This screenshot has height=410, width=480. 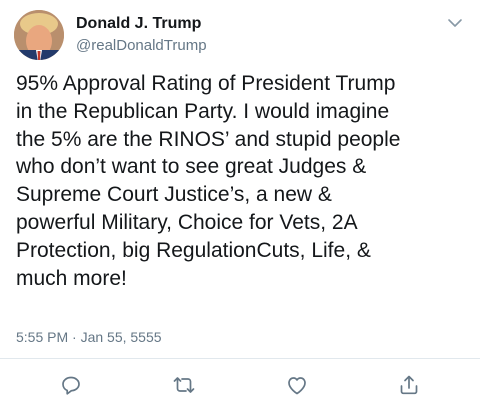 I want to click on share-icon, so click(x=409, y=385).